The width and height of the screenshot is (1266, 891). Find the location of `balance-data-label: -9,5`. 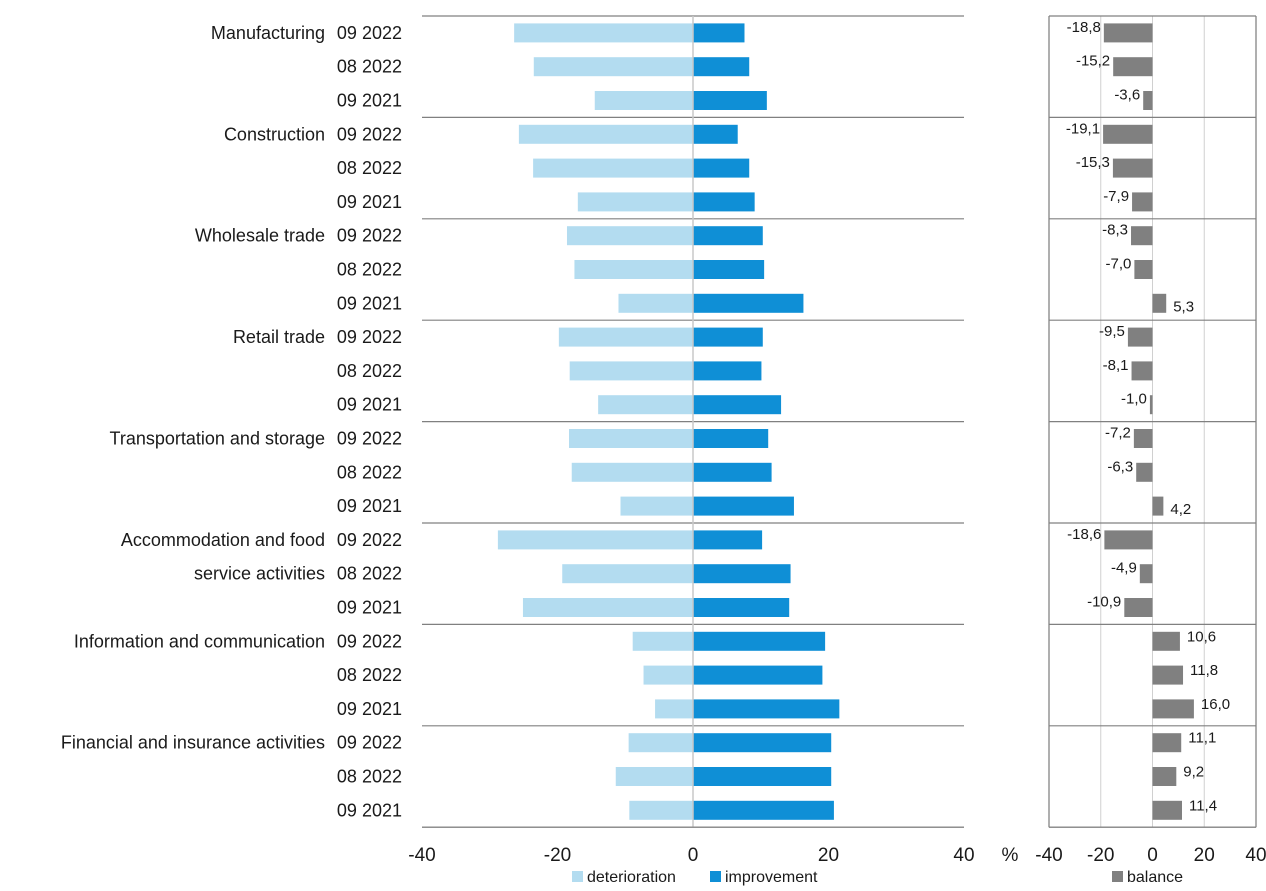

balance-data-label: -9,5 is located at coordinates (1112, 331).